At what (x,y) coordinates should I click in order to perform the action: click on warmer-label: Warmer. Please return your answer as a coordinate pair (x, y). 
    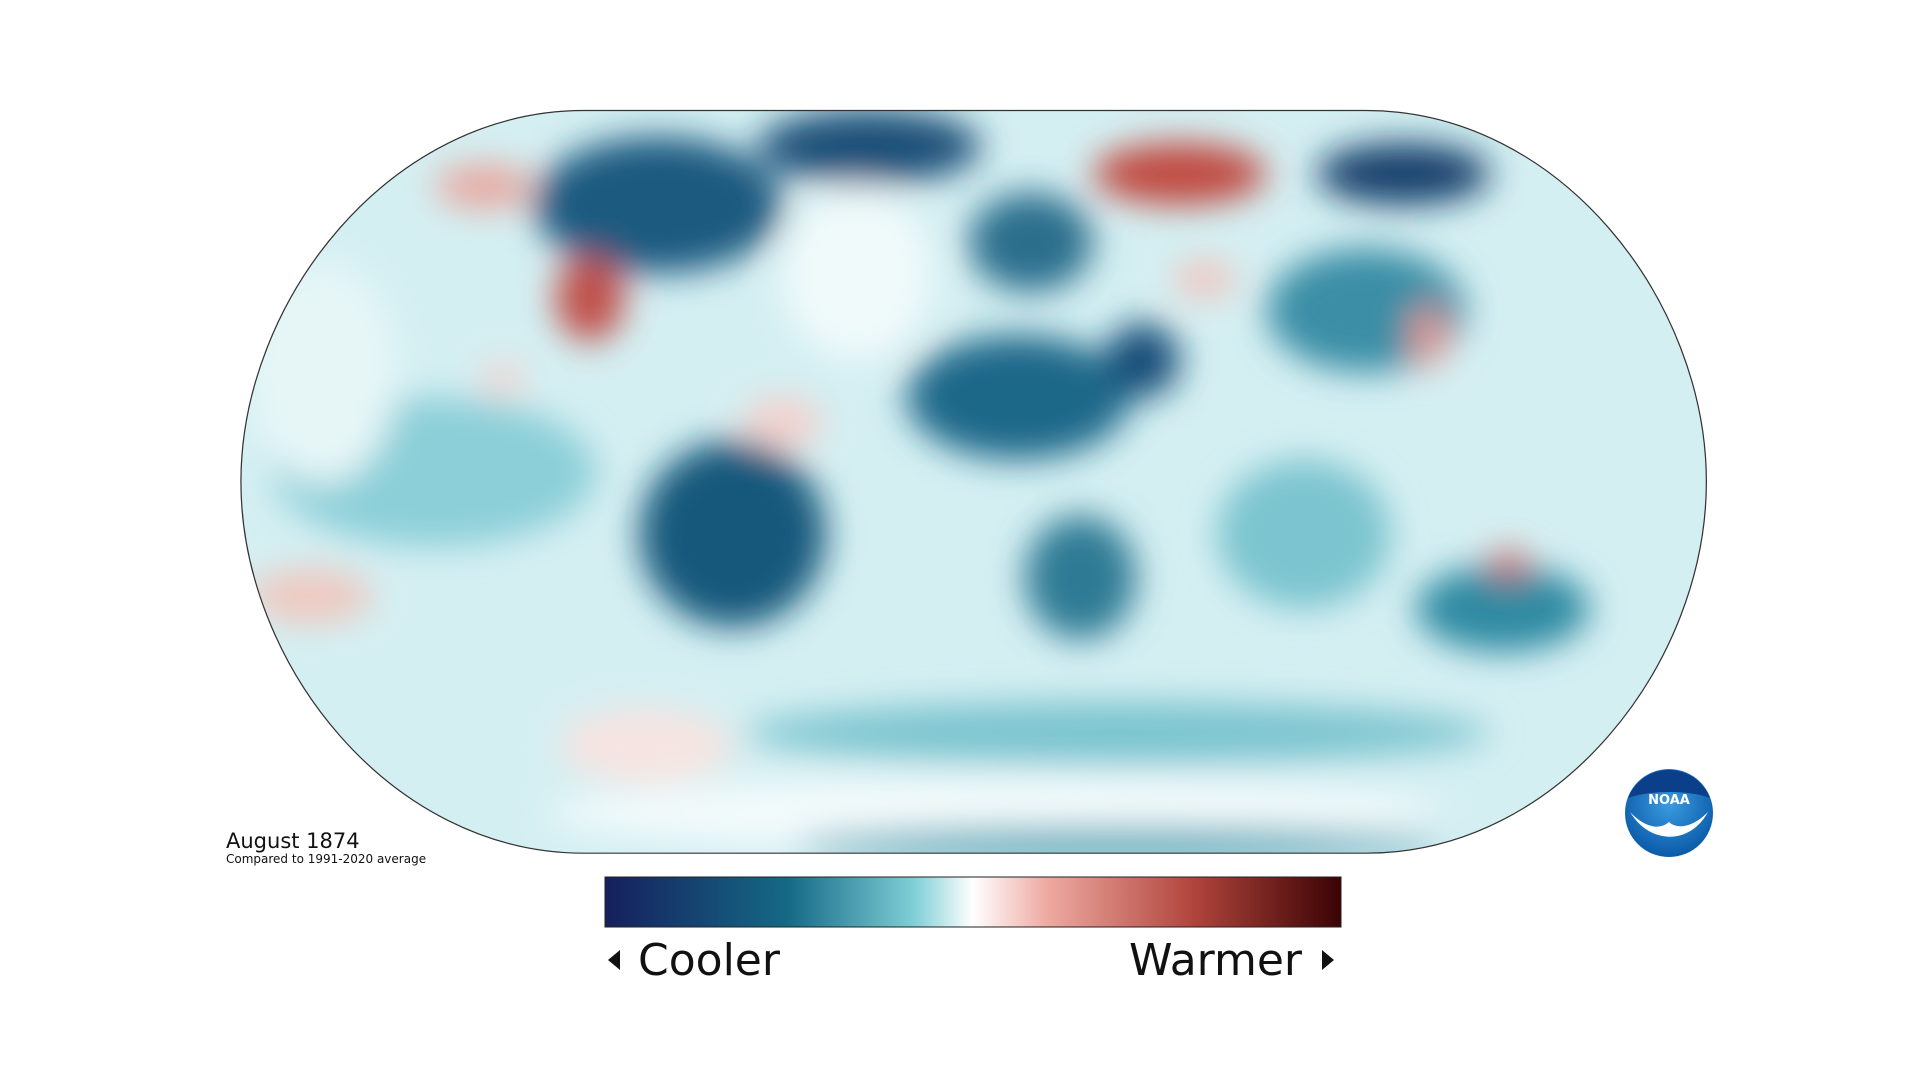
    Looking at the image, I should click on (1216, 960).